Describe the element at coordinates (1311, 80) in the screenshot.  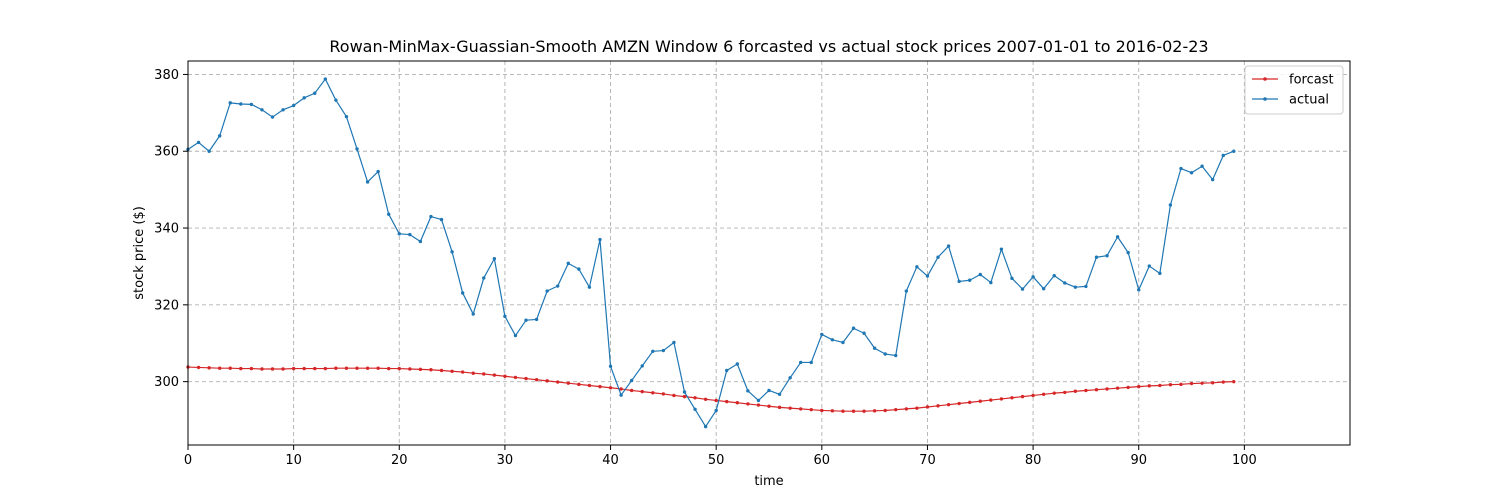
I see `legend-label-forcast: forcast` at that location.